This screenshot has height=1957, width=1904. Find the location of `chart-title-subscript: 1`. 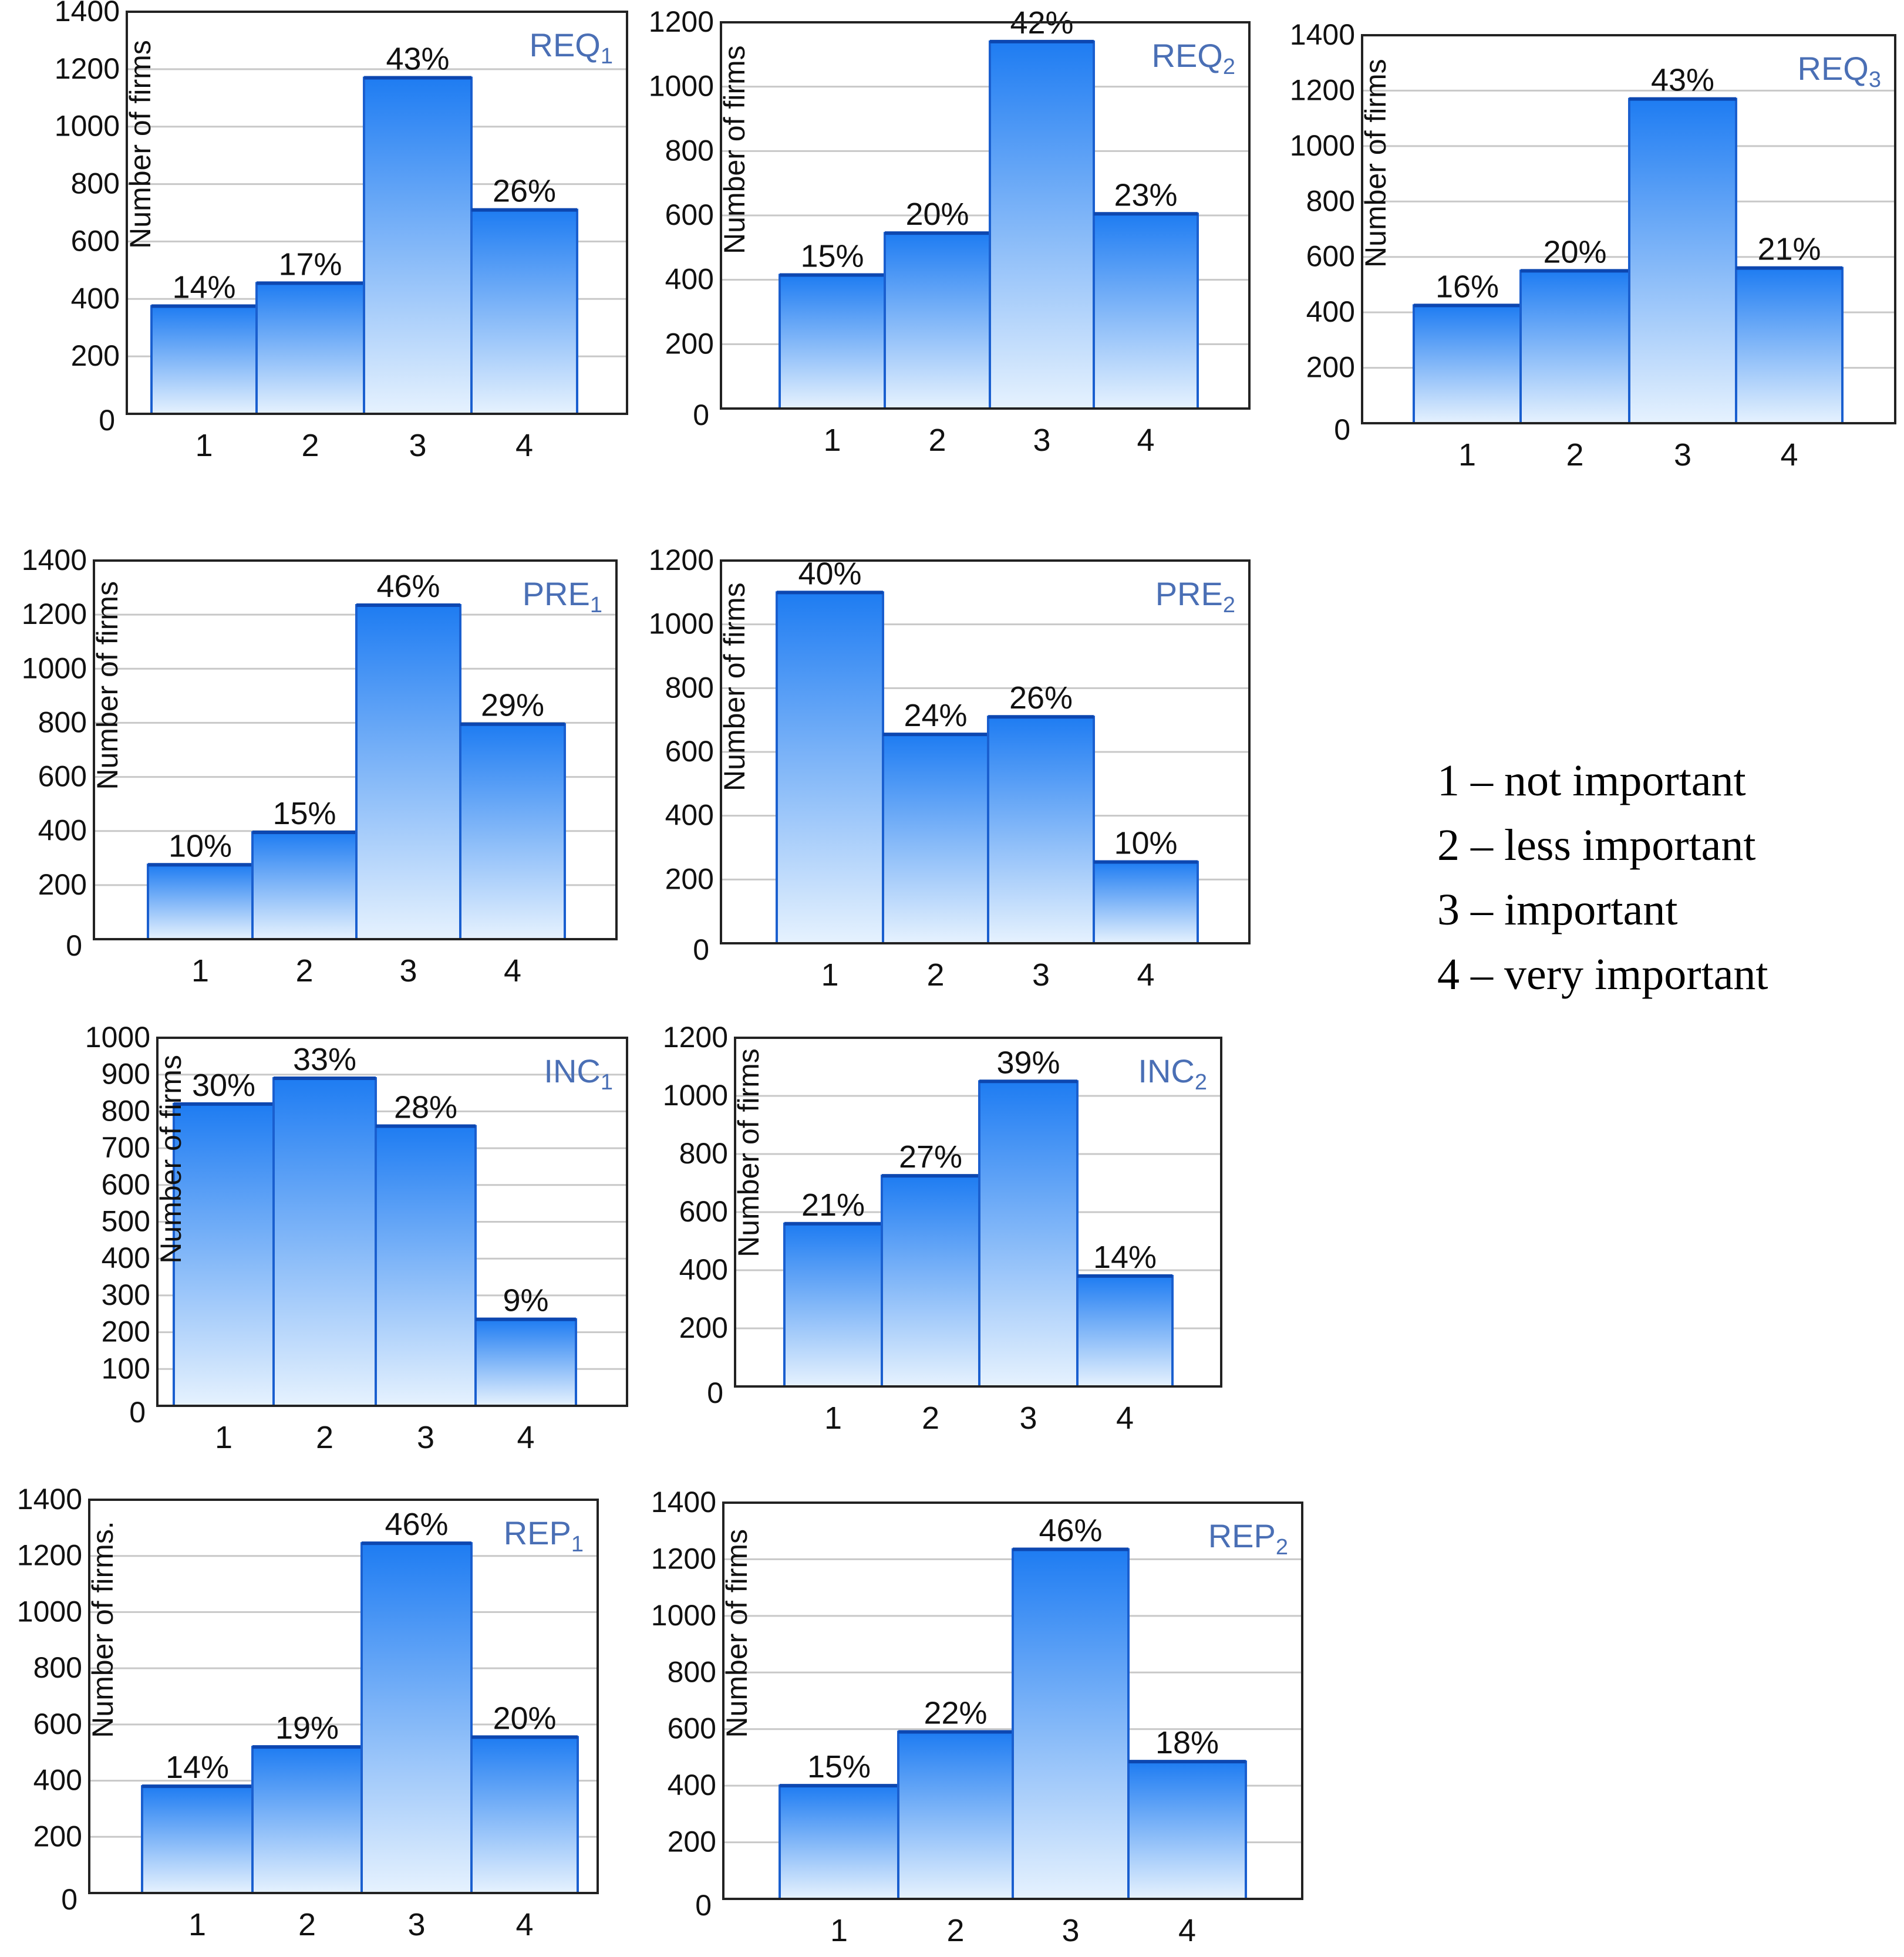

chart-title-subscript: 1 is located at coordinates (607, 56).